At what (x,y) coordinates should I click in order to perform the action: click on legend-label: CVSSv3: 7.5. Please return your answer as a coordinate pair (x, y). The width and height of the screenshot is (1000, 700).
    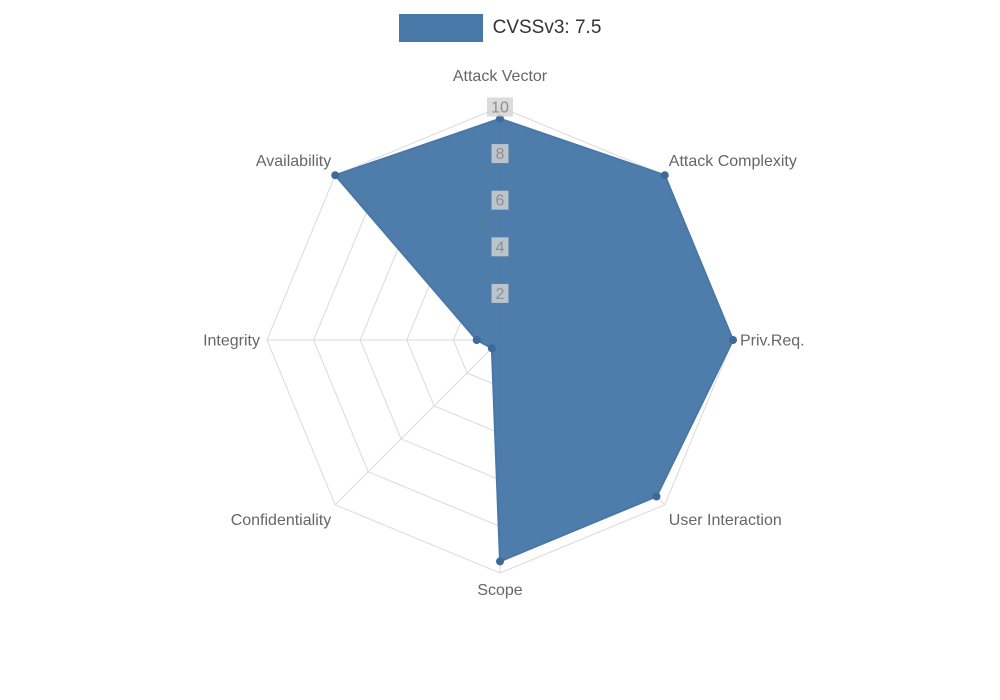
    Looking at the image, I should click on (547, 27).